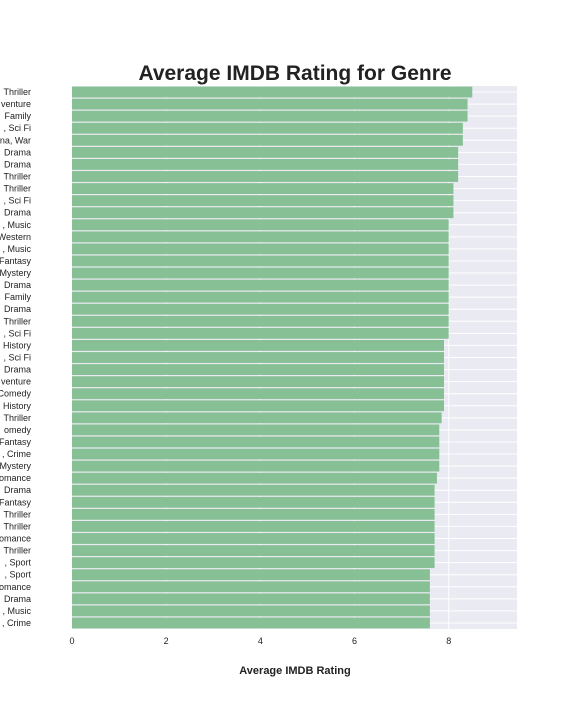 This screenshot has height=720, width=576. Describe the element at coordinates (294, 73) in the screenshot. I see `chart-title: Average IMDB Rating for Genre` at that location.